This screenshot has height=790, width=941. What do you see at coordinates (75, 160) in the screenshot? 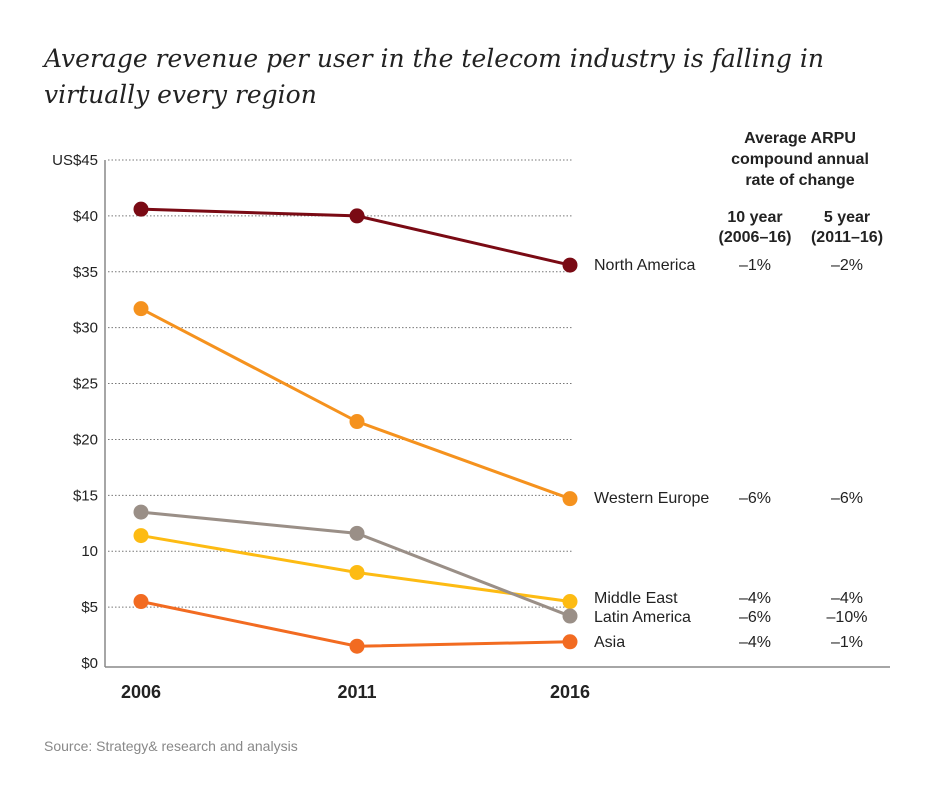
I see `y-tick-label: US$45` at bounding box center [75, 160].